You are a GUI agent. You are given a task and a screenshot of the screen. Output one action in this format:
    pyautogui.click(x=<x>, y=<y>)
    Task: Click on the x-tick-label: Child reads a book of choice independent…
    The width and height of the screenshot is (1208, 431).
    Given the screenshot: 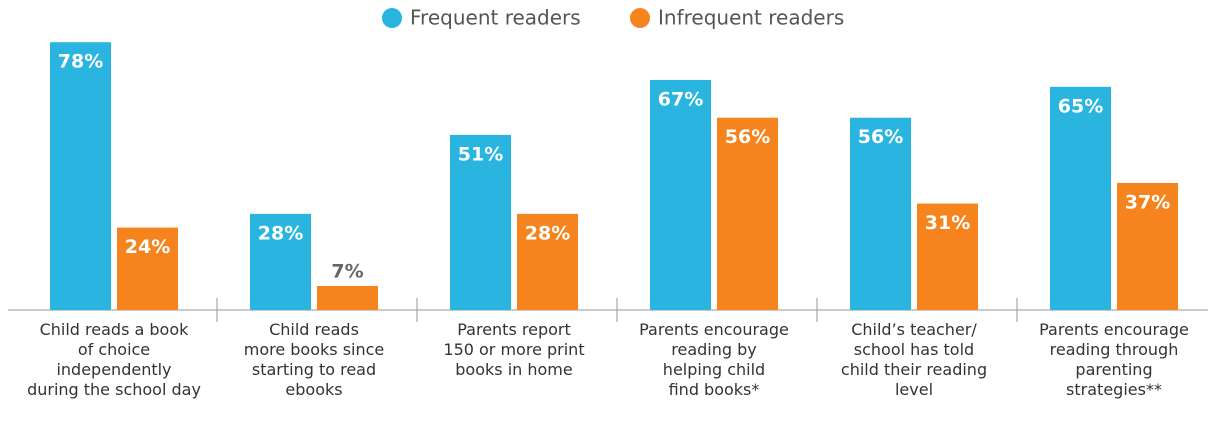 What is the action you would take?
    pyautogui.click(x=114, y=359)
    